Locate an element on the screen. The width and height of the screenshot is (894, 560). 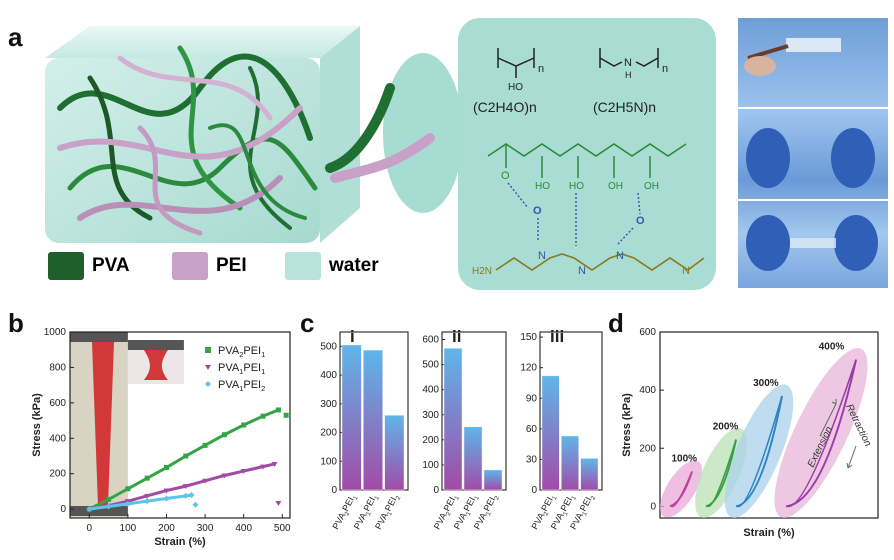
photo-content is located at coordinates (813, 154).